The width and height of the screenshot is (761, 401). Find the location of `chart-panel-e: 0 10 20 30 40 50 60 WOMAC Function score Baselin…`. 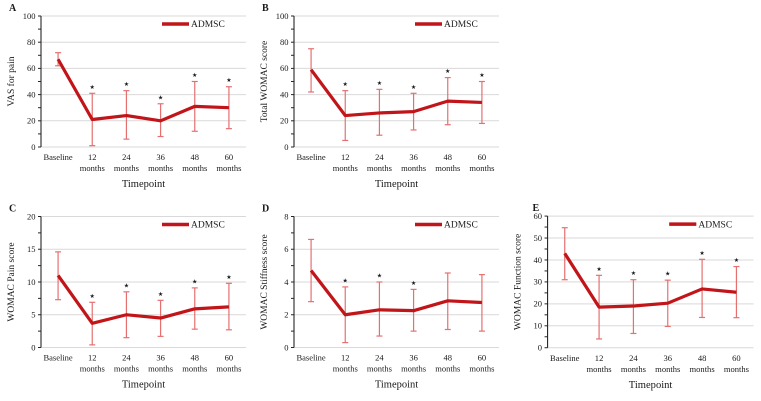

chart-panel-e: 0 10 20 30 40 50 60 WOMAC Function score Baselin… is located at coordinates (633, 297).